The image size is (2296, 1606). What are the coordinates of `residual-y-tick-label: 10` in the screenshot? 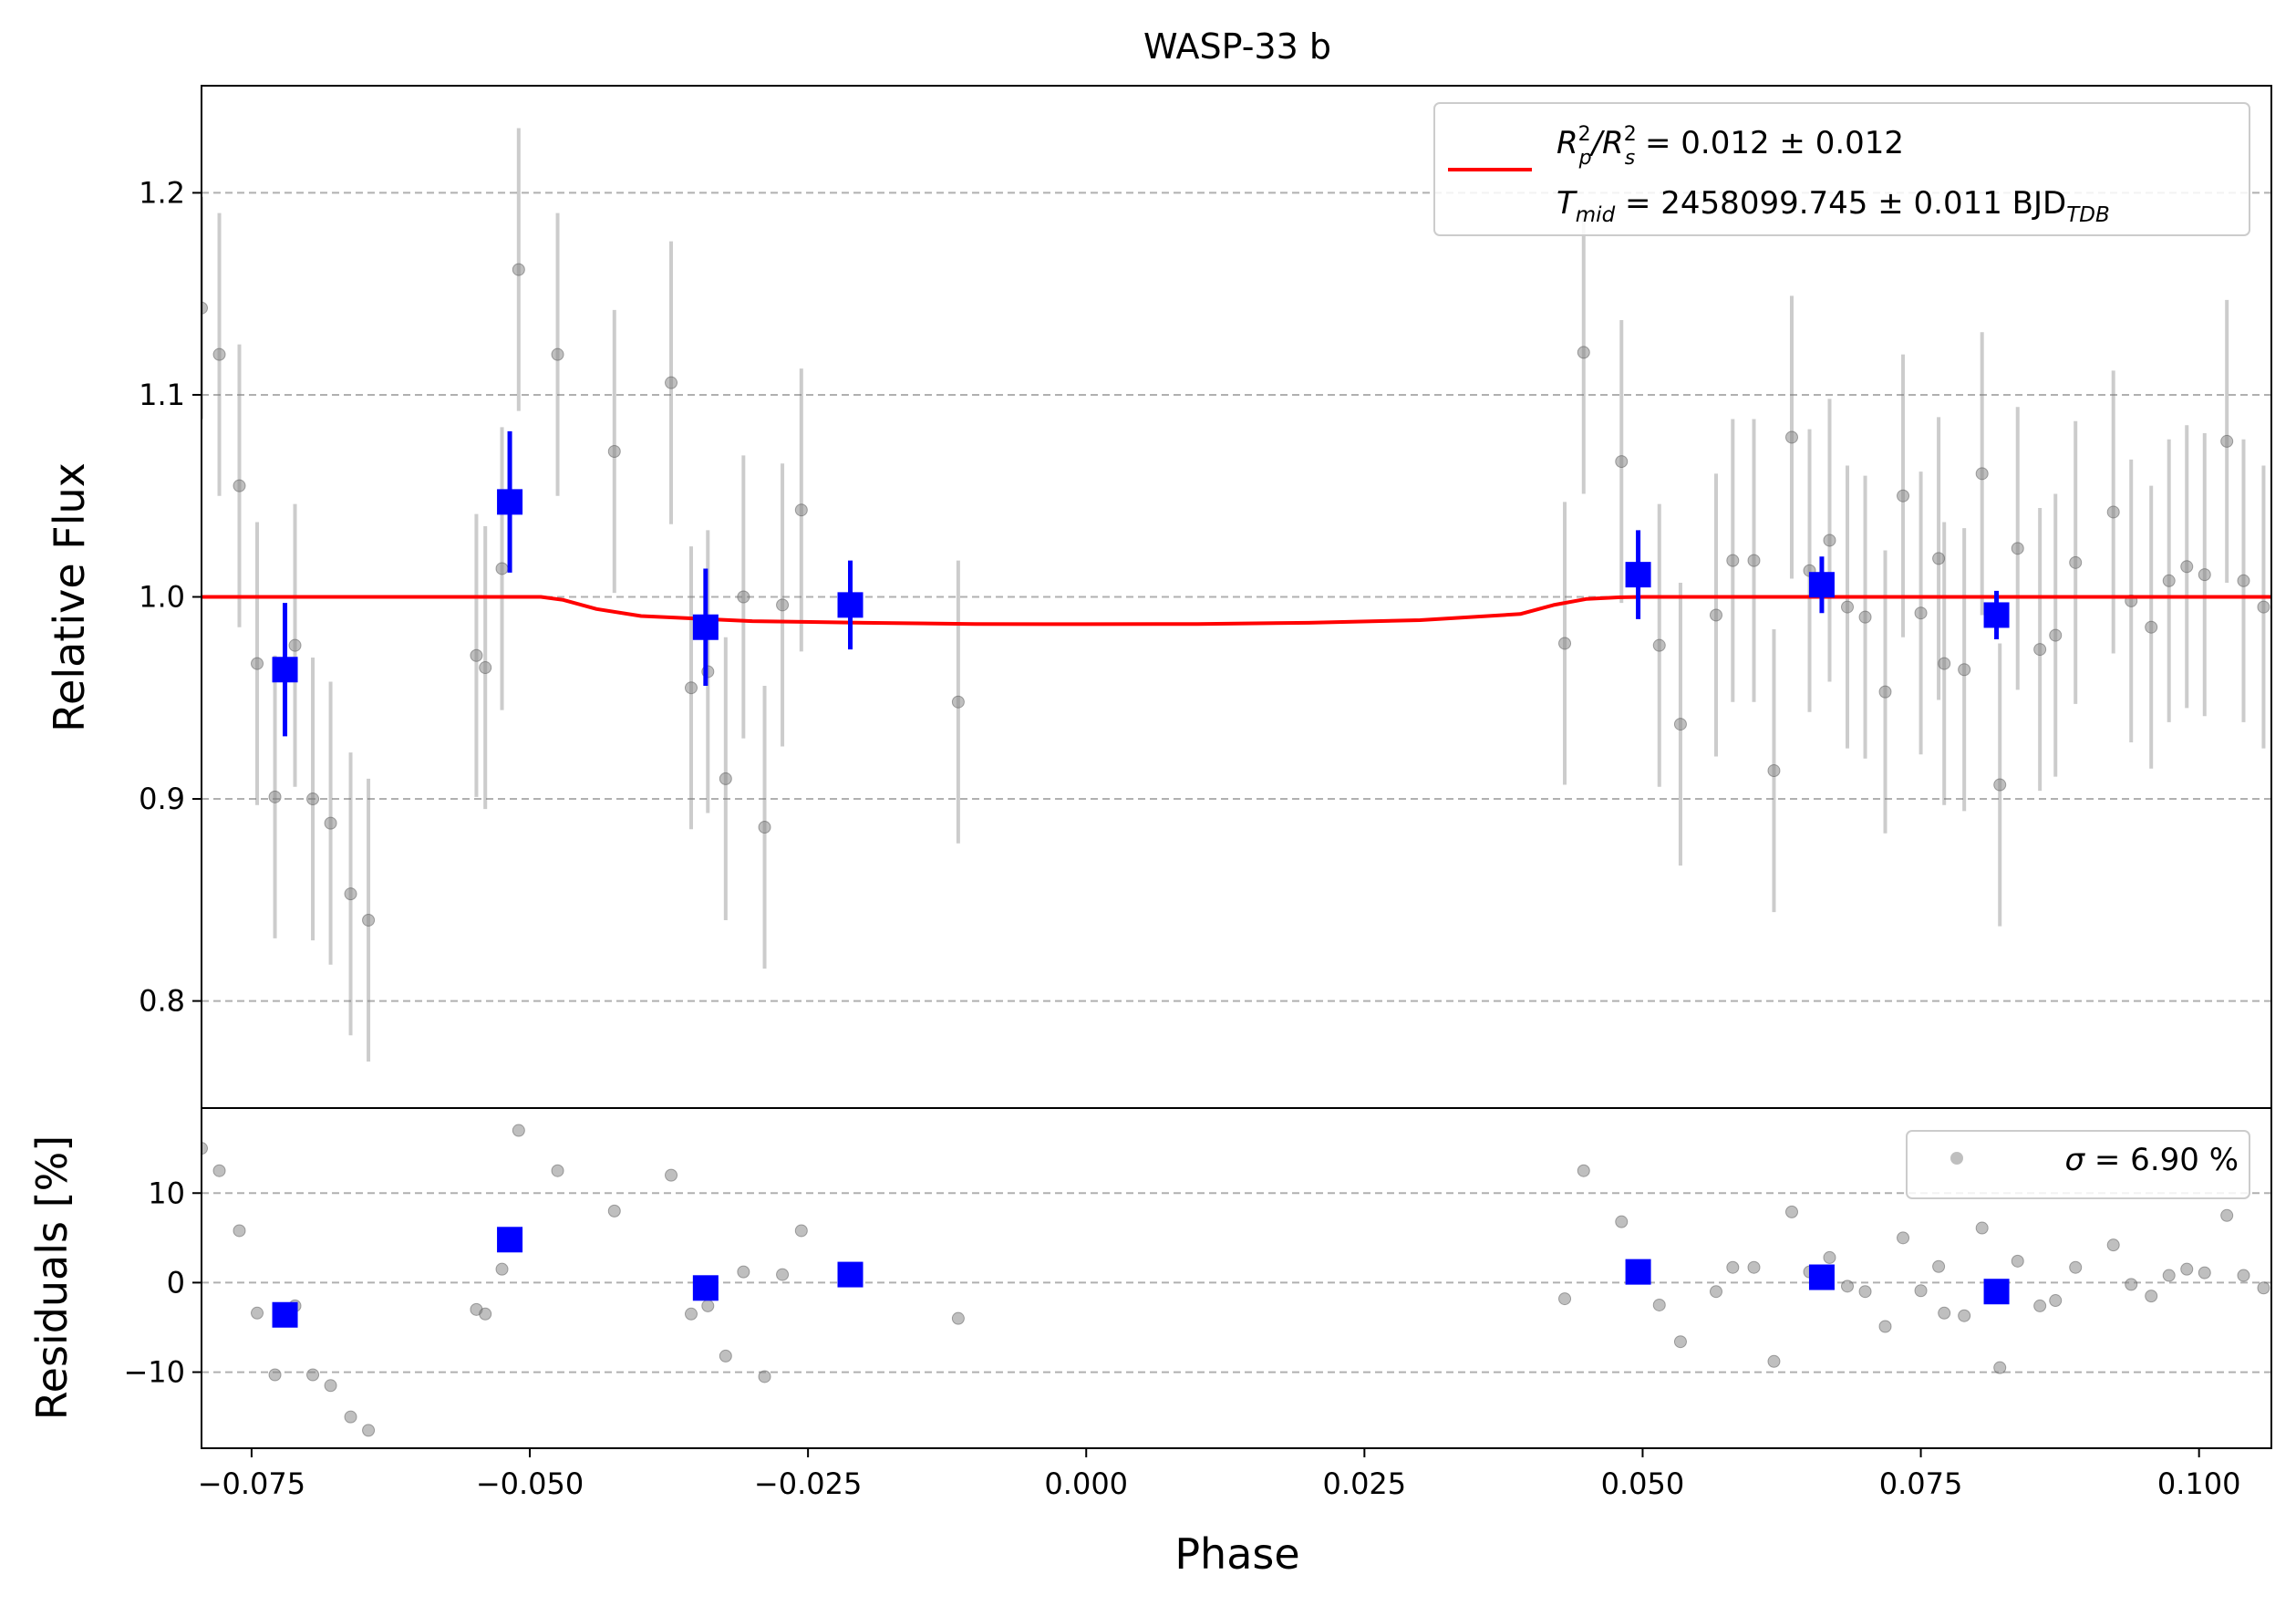 It's located at (166, 1193).